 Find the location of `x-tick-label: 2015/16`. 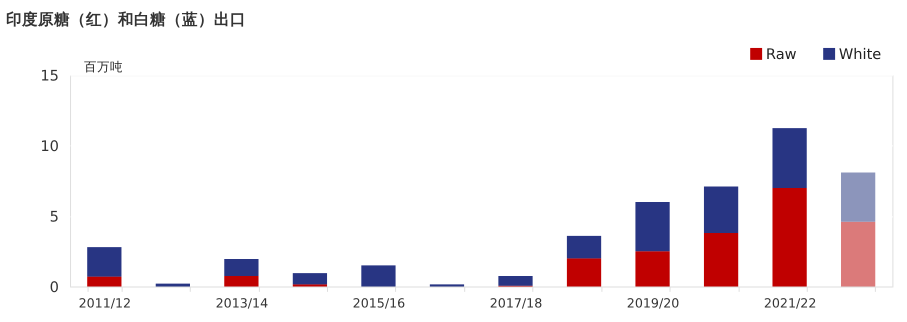

x-tick-label: 2015/16 is located at coordinates (379, 302).